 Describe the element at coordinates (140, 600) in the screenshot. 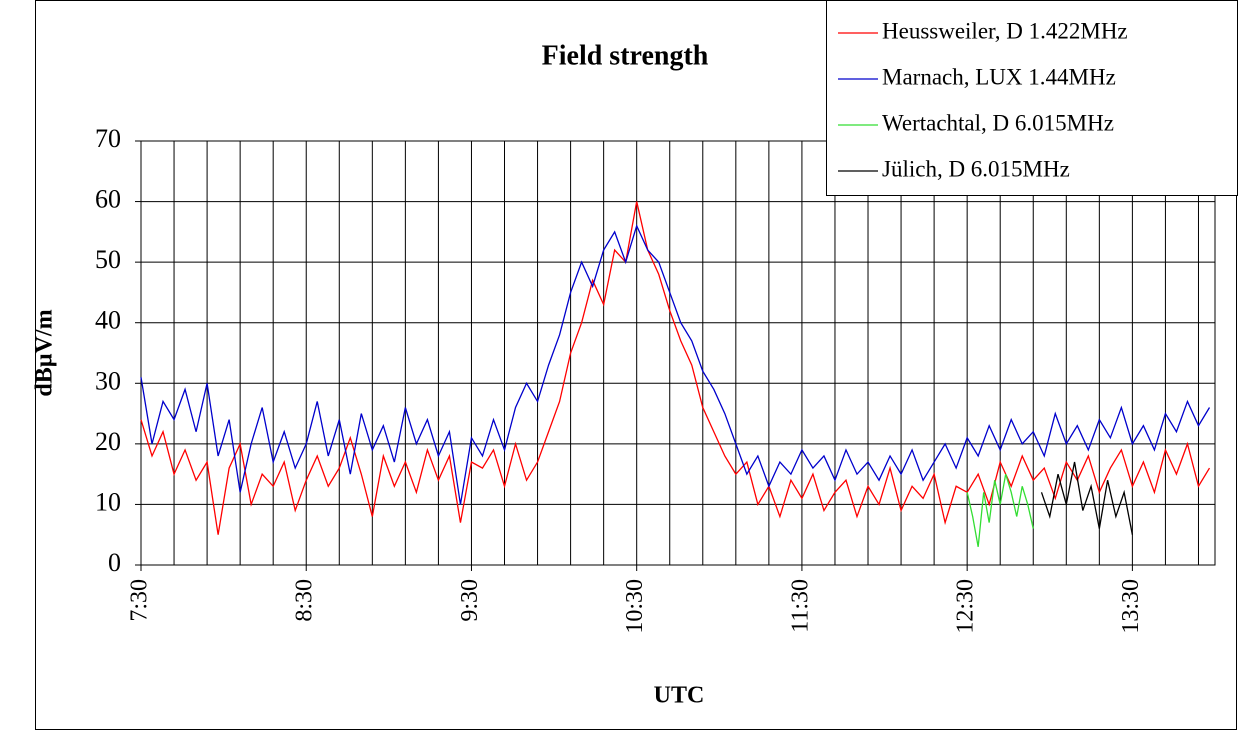

I see `x-tick-label: 7:30` at that location.